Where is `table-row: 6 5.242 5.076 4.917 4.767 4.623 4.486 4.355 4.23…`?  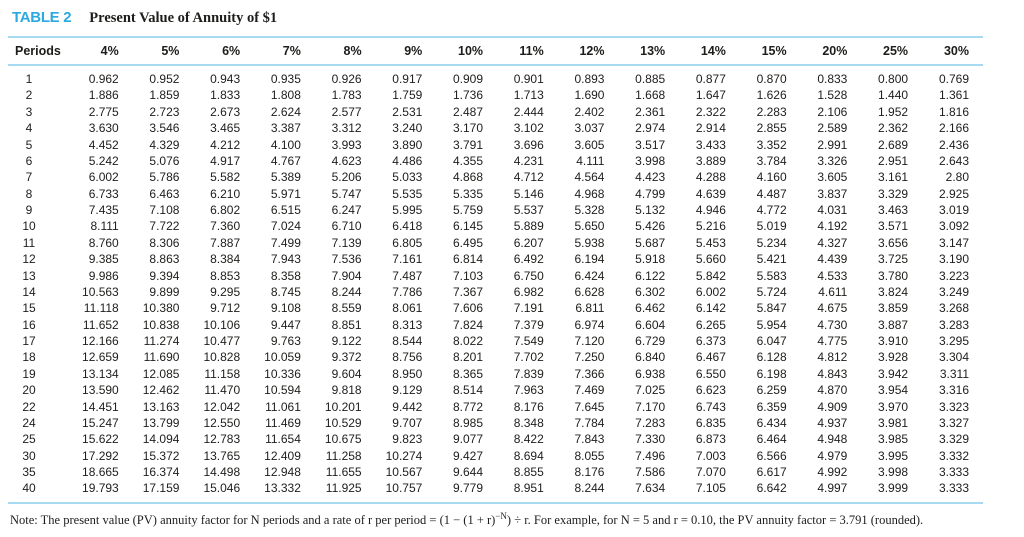
table-row: 6 5.242 5.076 4.917 4.767 4.623 4.486 4.355 4.23… is located at coordinates (495, 161).